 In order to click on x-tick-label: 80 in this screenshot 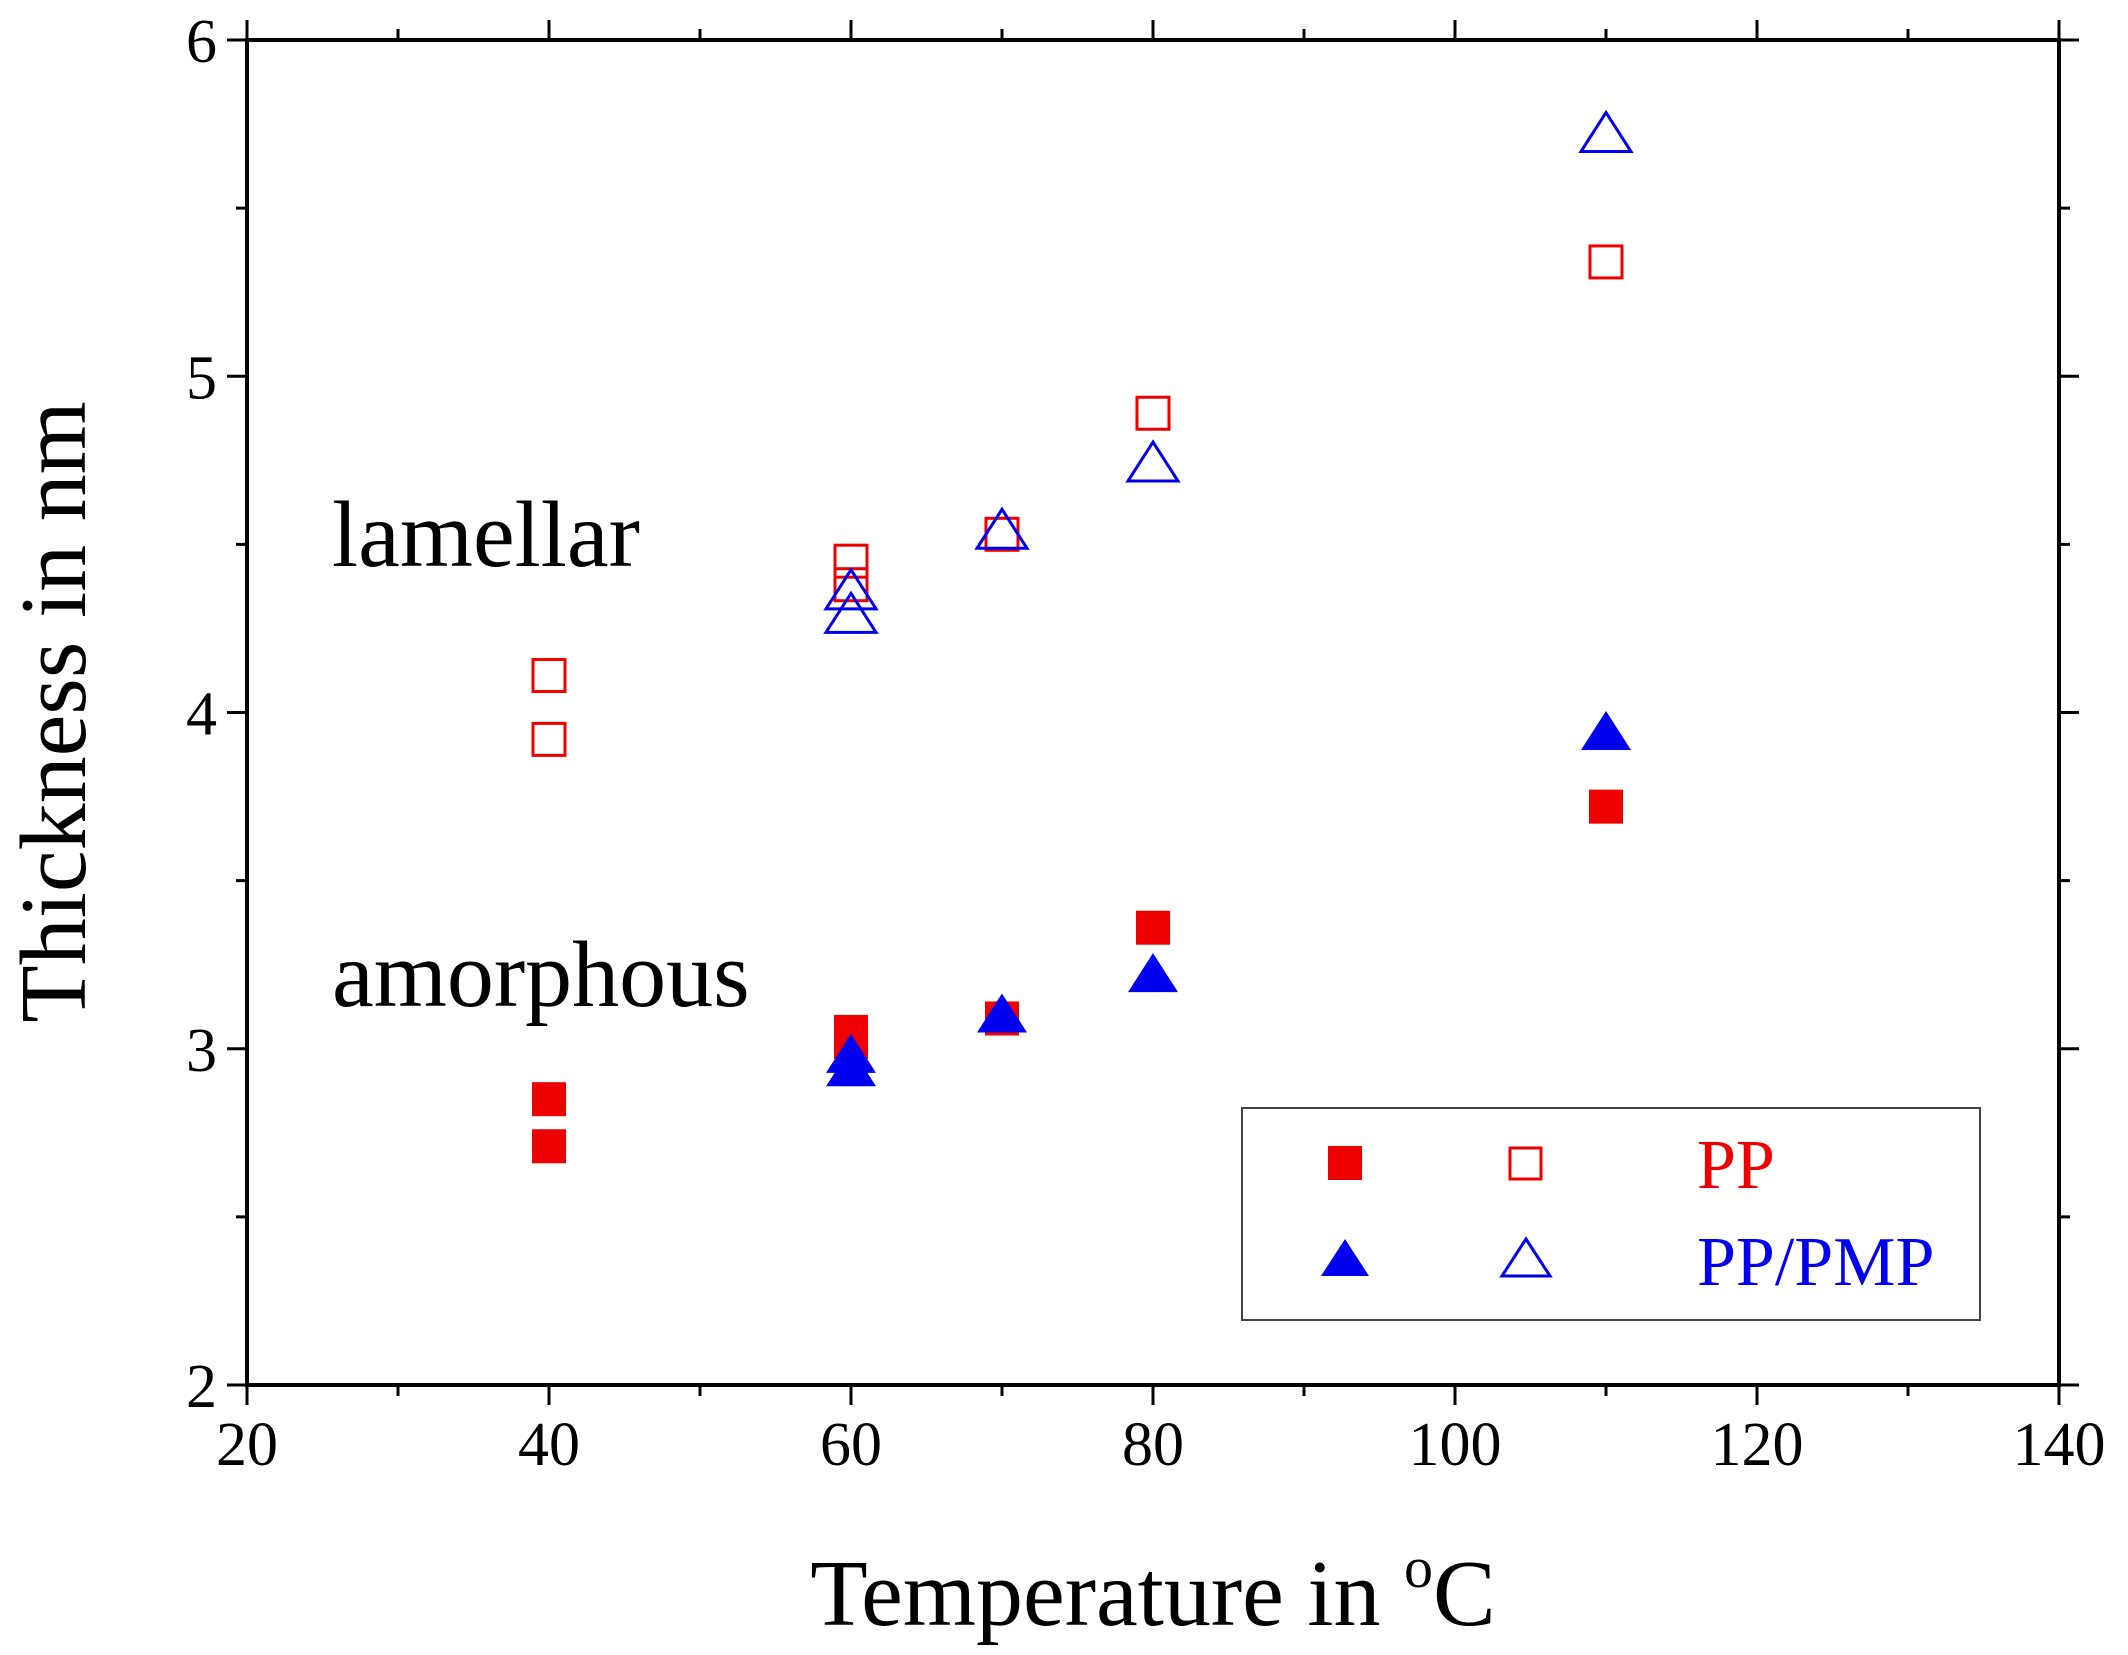, I will do `click(1153, 1445)`.